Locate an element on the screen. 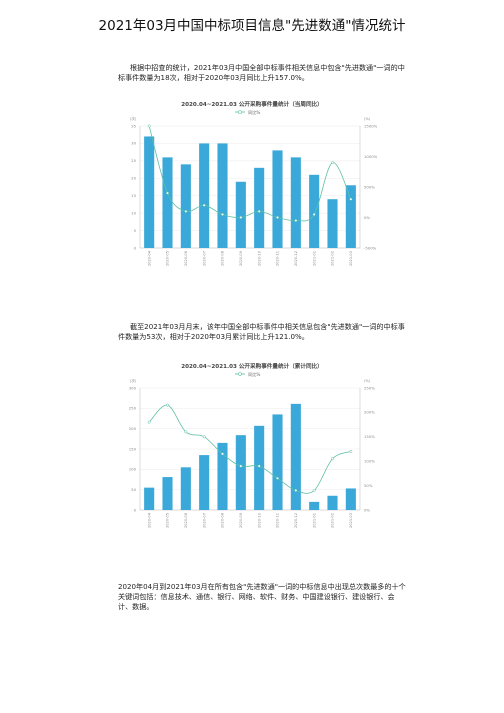 This screenshot has height=713, width=504. y2-tick-label: 250% is located at coordinates (369, 387).